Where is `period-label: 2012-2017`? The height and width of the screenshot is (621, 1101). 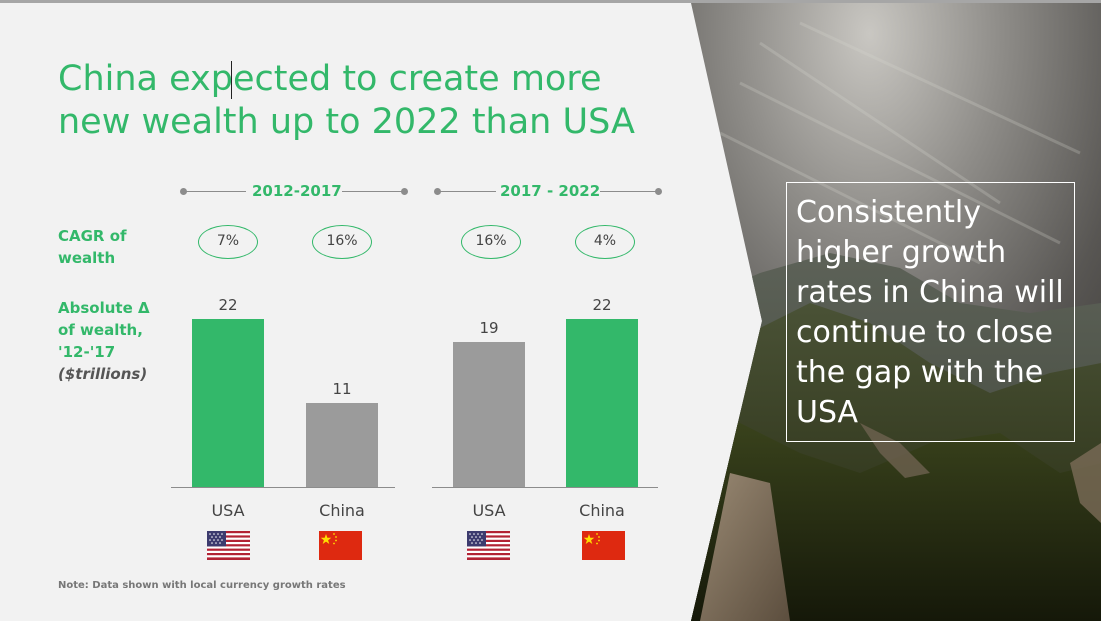
period-label: 2012-2017 is located at coordinates (297, 191).